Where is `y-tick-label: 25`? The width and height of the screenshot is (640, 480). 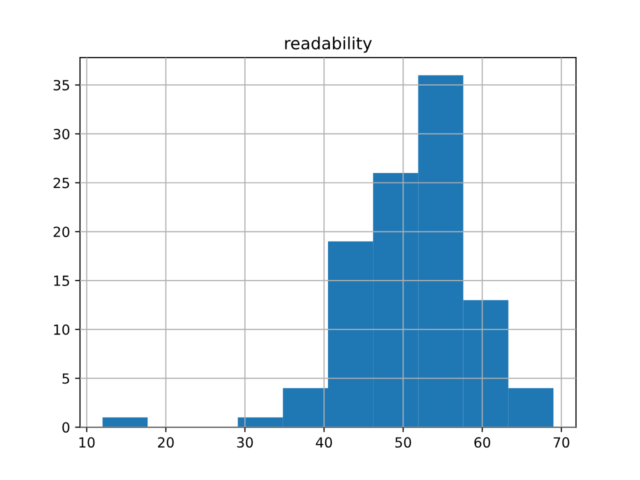 y-tick-label: 25 is located at coordinates (62, 183).